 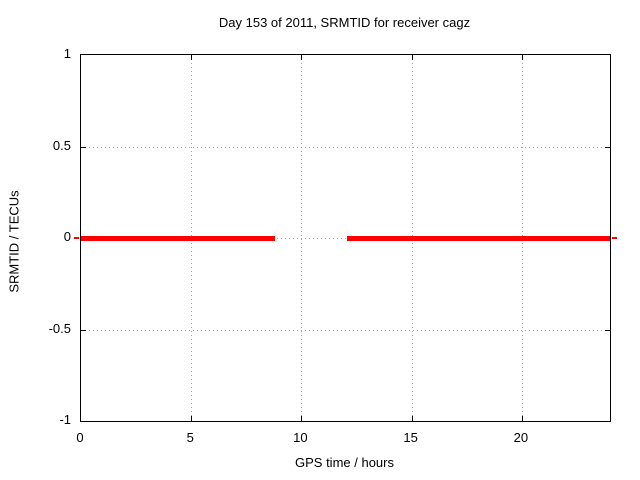 What do you see at coordinates (344, 462) in the screenshot?
I see `x-axis-label: GPS time / hours` at bounding box center [344, 462].